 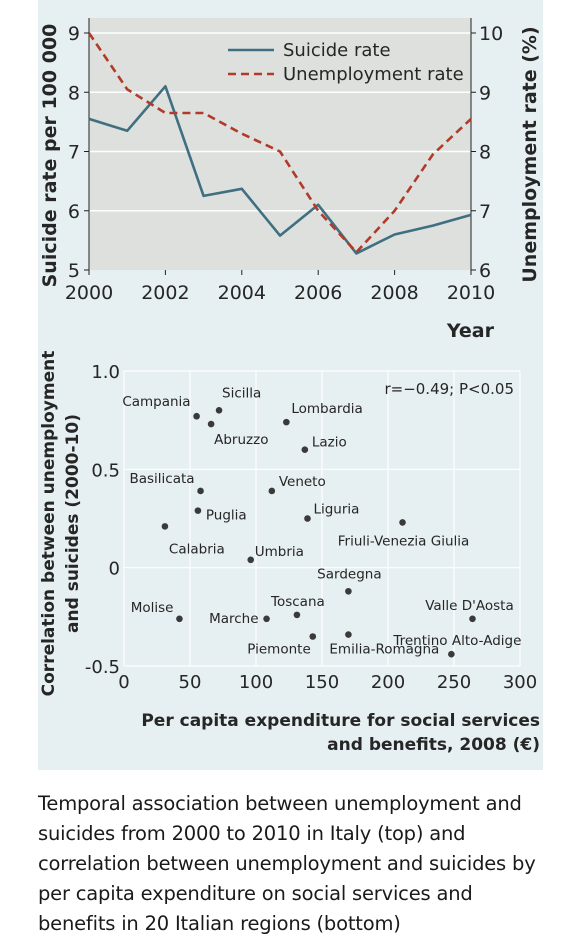 I want to click on point-label-sardegna: Sardegna, so click(x=349, y=574).